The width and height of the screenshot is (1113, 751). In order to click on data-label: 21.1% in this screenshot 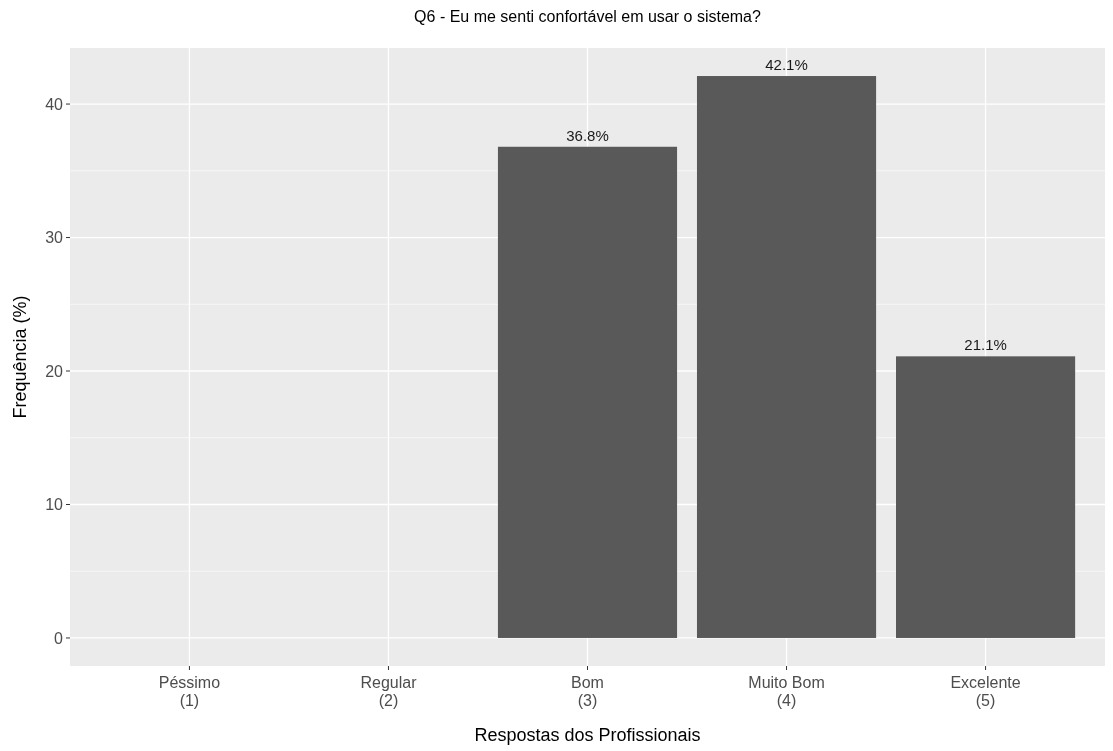, I will do `click(985, 345)`.